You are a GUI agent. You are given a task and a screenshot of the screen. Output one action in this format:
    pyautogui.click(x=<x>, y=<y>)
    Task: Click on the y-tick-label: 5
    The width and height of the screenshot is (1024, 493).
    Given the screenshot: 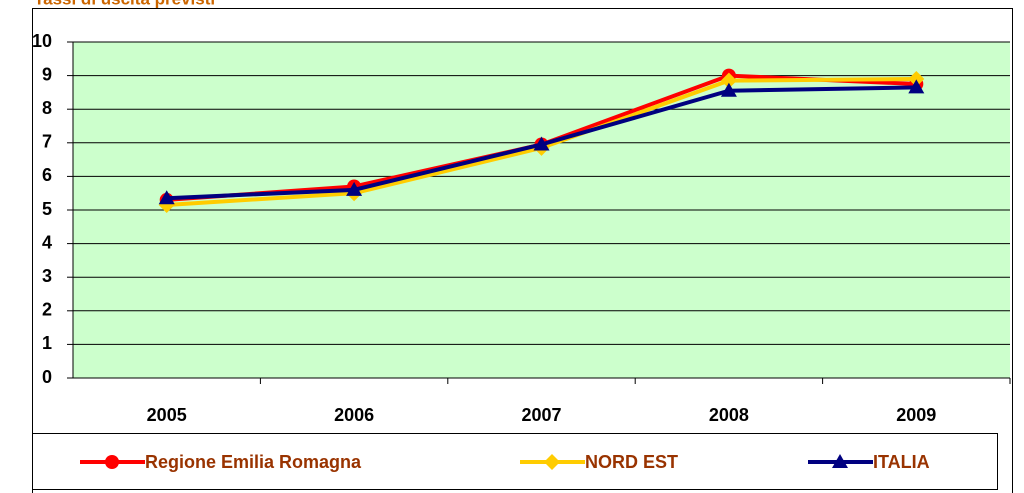 What is the action you would take?
    pyautogui.click(x=47, y=209)
    